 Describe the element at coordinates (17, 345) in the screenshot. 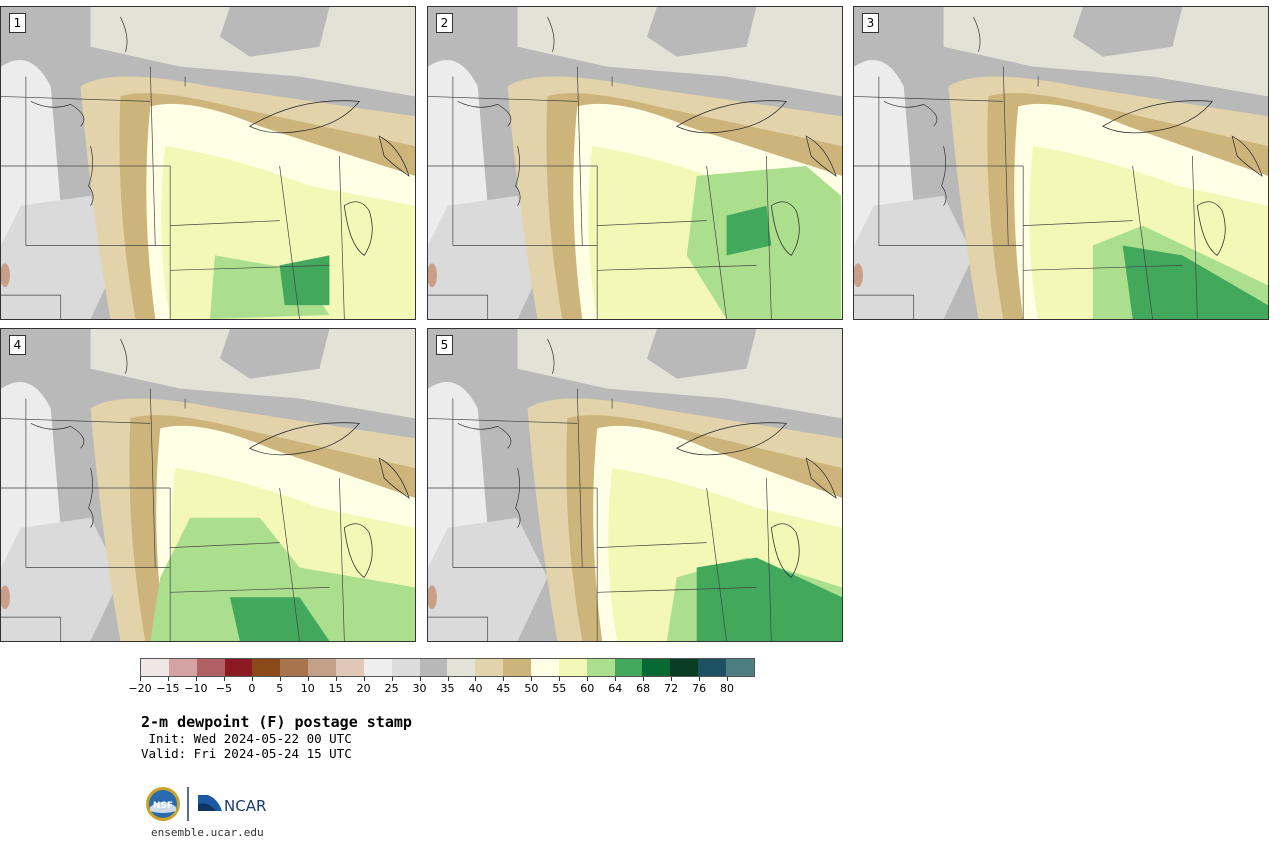

I see `panel-number-label: 4` at that location.